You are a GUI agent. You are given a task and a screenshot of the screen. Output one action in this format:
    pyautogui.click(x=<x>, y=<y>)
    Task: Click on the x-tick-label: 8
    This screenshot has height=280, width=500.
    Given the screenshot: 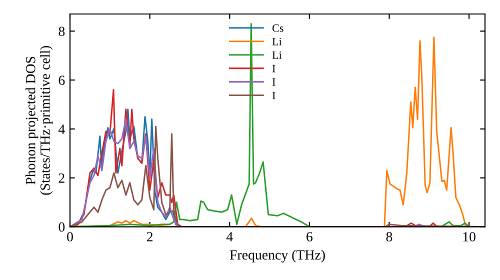 What is the action you would take?
    pyautogui.click(x=389, y=237)
    